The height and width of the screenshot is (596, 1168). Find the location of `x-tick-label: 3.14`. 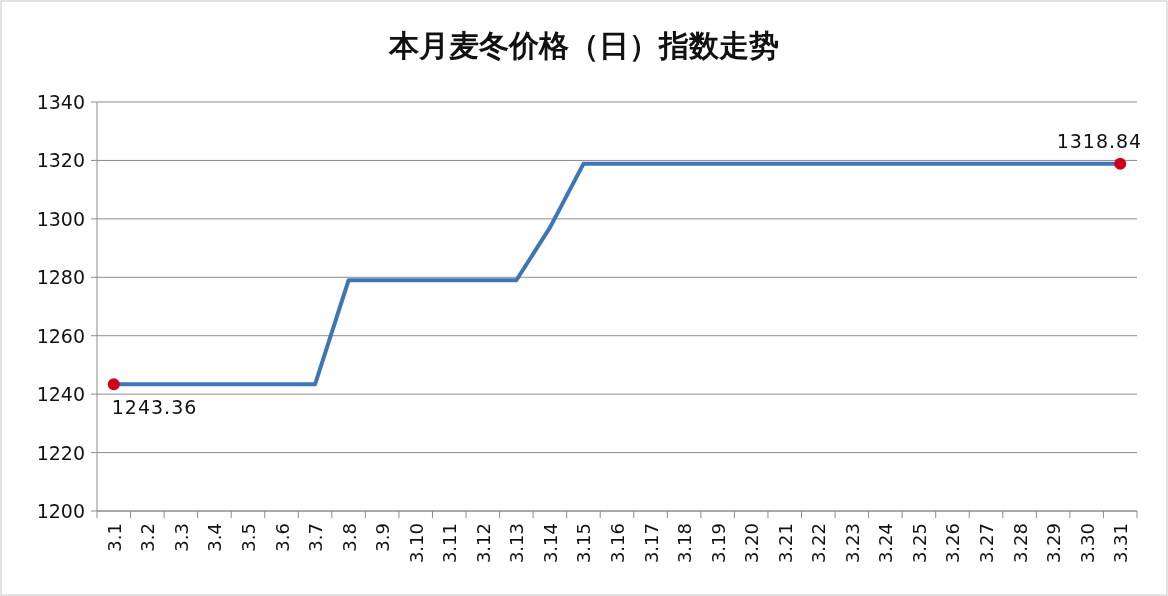

x-tick-label: 3.14 is located at coordinates (550, 543).